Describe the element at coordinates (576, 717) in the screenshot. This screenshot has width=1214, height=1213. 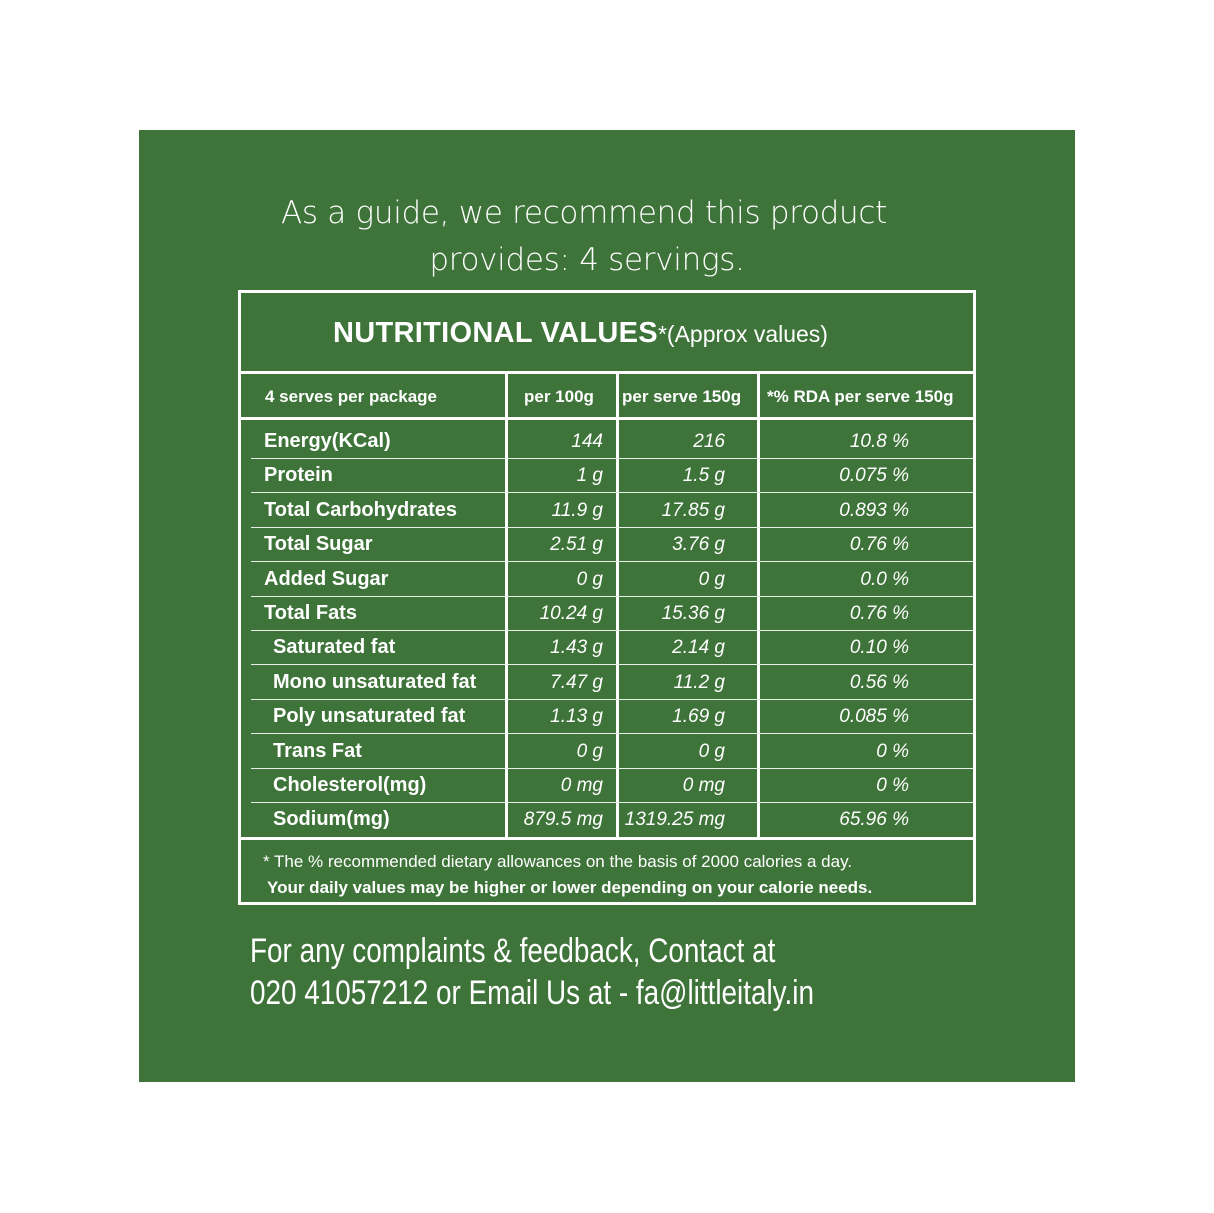
I see `value-per100: 1.13 g` at that location.